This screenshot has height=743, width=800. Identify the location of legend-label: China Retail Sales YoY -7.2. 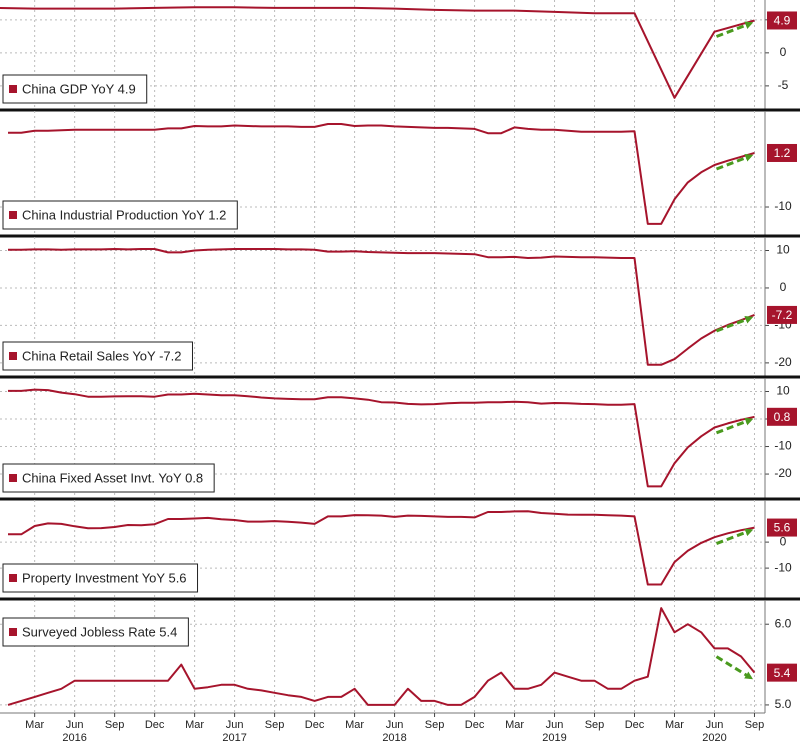
(101, 355).